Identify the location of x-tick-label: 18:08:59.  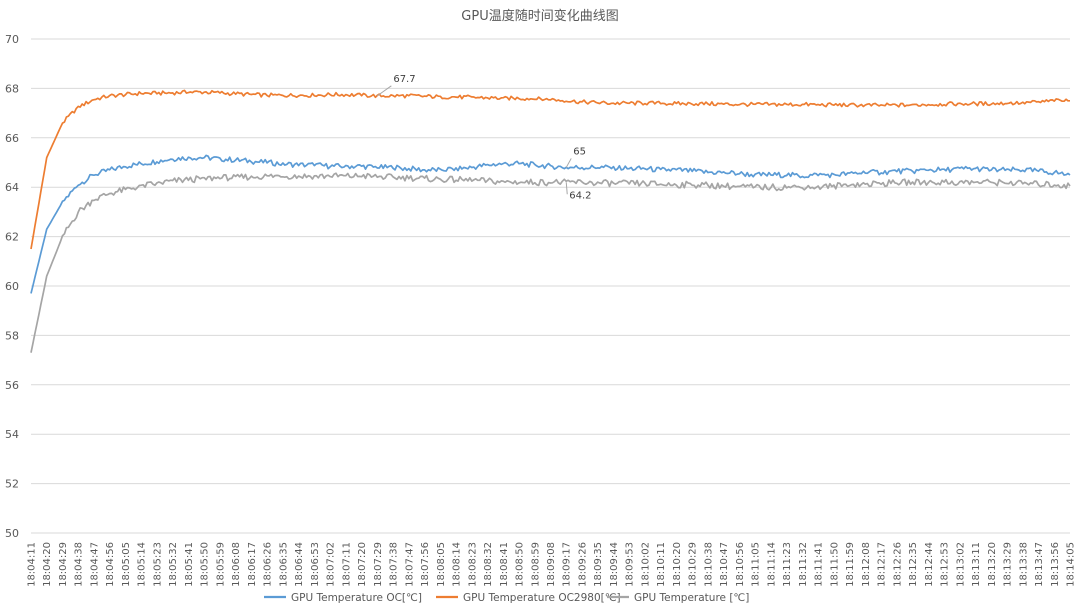
(535, 564).